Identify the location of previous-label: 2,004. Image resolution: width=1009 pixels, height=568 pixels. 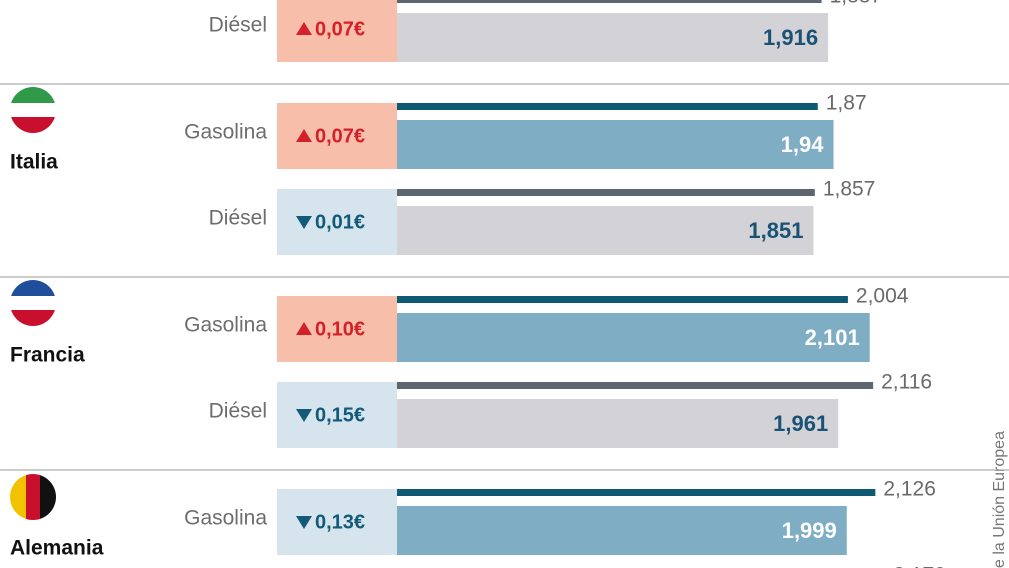
(882, 296).